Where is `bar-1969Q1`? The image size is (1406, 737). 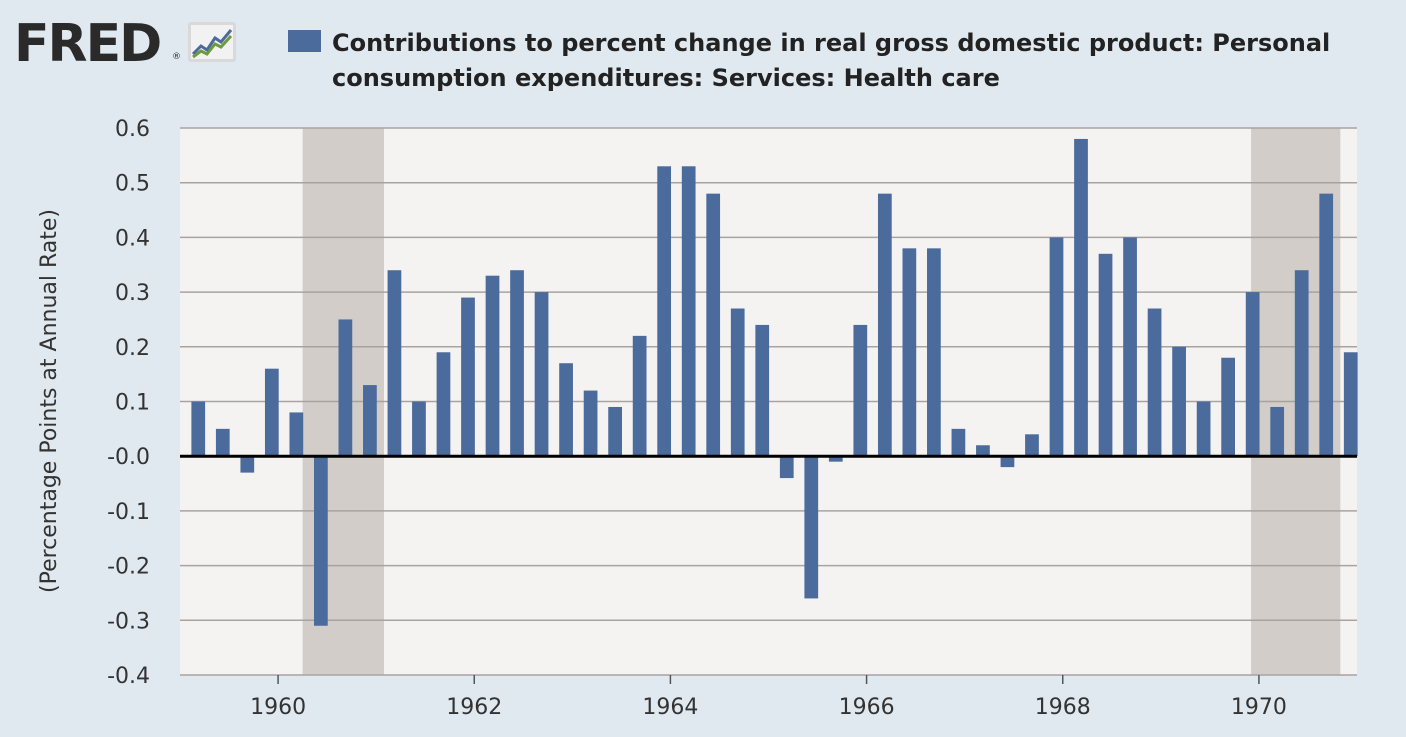 bar-1969Q1 is located at coordinates (1154, 382).